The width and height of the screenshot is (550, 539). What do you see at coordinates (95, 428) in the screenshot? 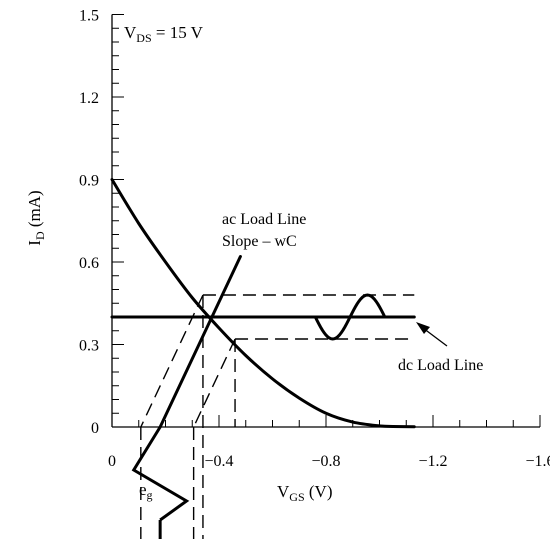
I see `y-tick-label: 0` at bounding box center [95, 428].